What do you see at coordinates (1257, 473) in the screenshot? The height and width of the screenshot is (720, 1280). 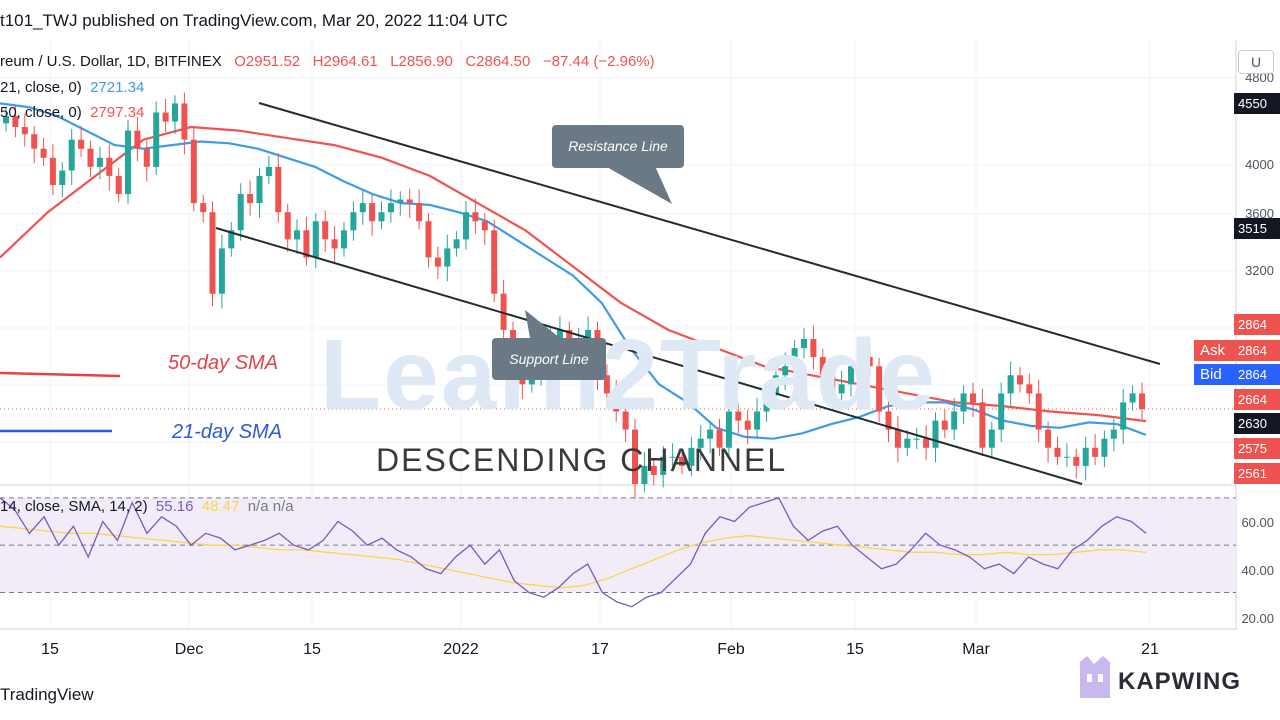 I see `price-box-2561: 2561` at bounding box center [1257, 473].